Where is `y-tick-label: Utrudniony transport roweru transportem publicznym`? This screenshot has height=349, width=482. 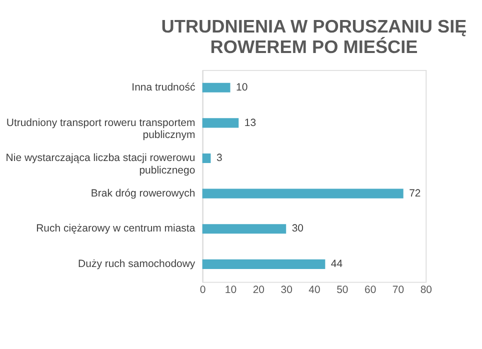 y-tick-label: Utrudniony transport roweru transportem publicznym is located at coordinates (101, 130).